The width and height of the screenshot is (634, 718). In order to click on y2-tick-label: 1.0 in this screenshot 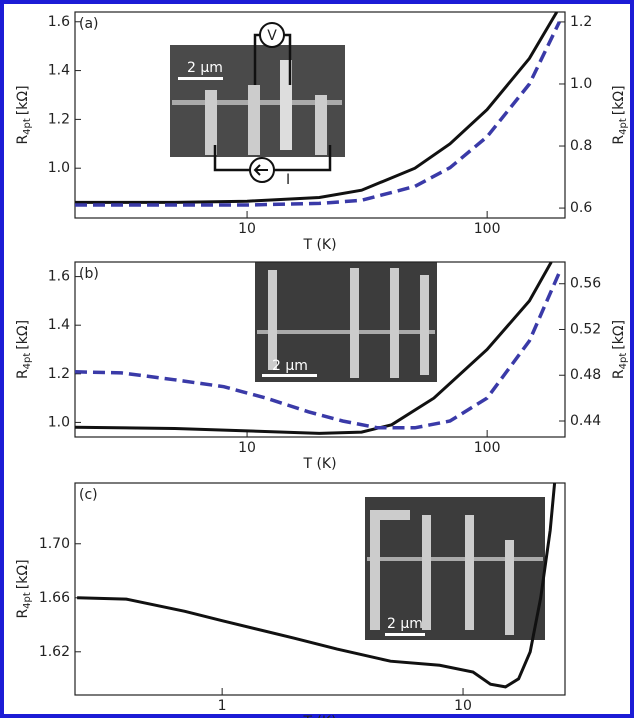, I will do `click(581, 84)`.